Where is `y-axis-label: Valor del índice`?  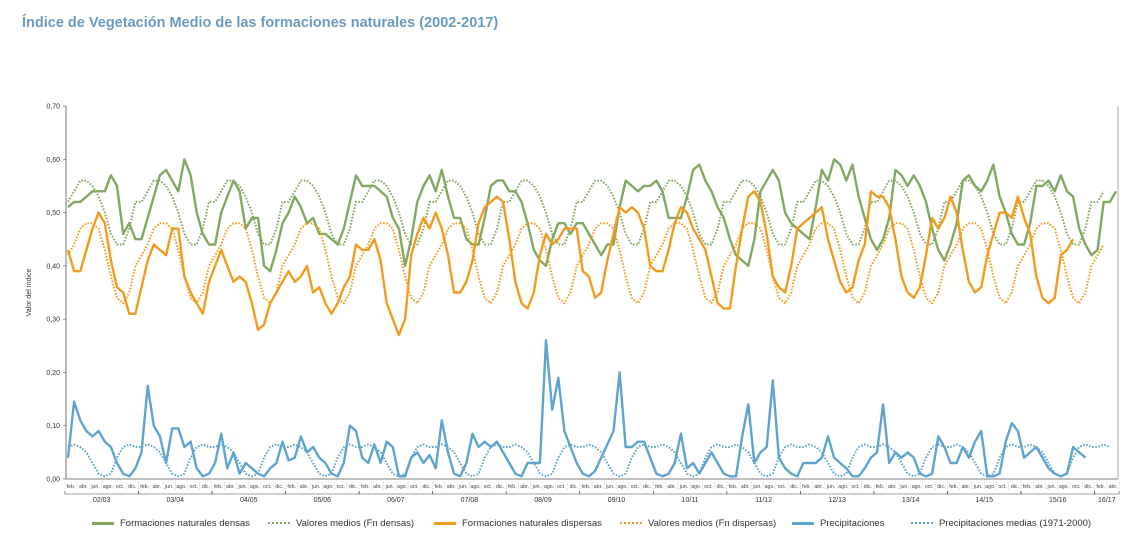
y-axis-label: Valor del índice is located at coordinates (29, 293).